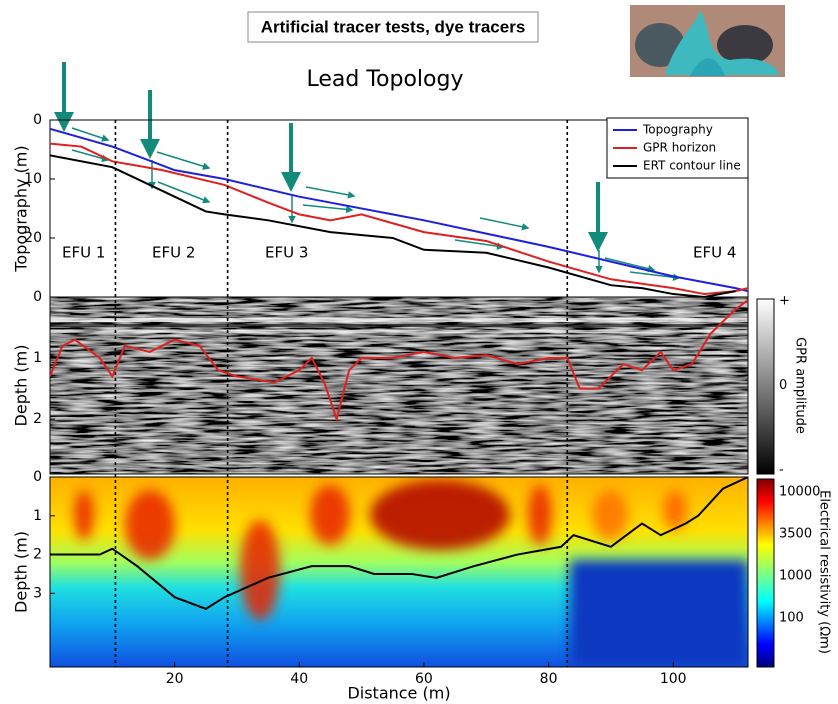 The image size is (838, 704). What do you see at coordinates (679, 148) in the screenshot?
I see `legend-label: GPR horizon` at bounding box center [679, 148].